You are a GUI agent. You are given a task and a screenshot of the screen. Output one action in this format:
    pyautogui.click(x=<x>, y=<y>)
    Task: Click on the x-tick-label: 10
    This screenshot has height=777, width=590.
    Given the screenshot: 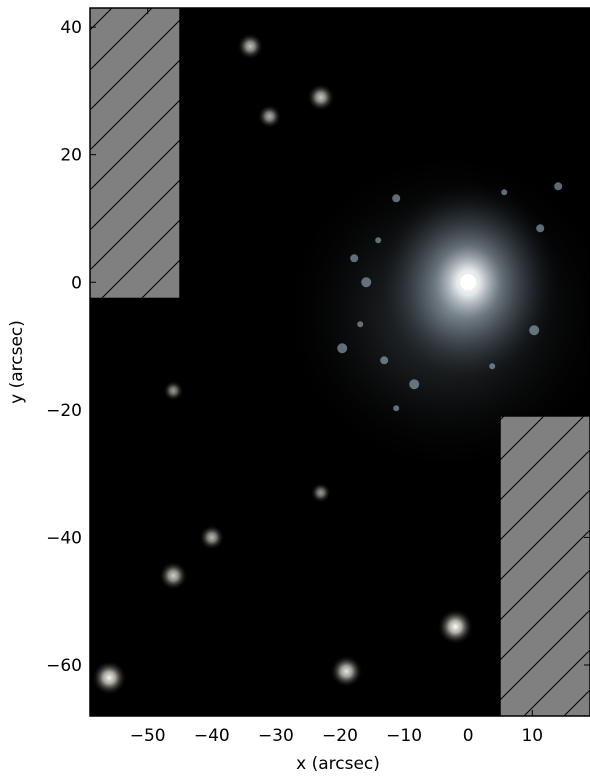 What is the action you would take?
    pyautogui.click(x=532, y=736)
    